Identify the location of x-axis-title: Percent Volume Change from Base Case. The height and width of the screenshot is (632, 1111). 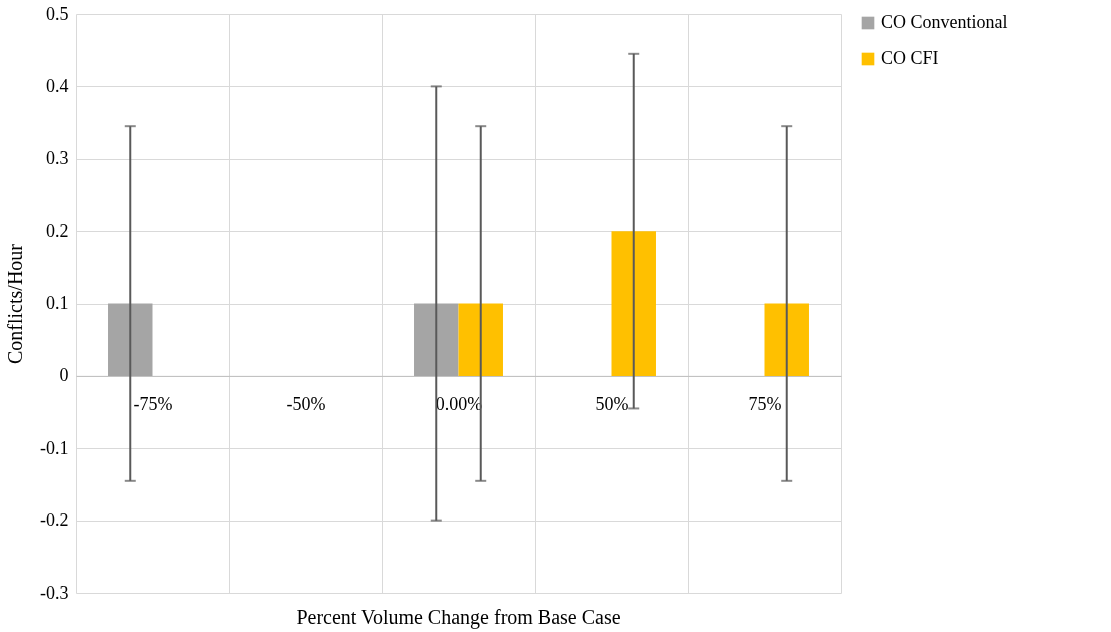
(458, 617).